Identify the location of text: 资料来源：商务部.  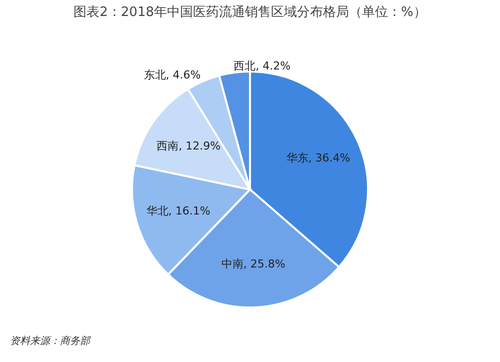
(51, 341).